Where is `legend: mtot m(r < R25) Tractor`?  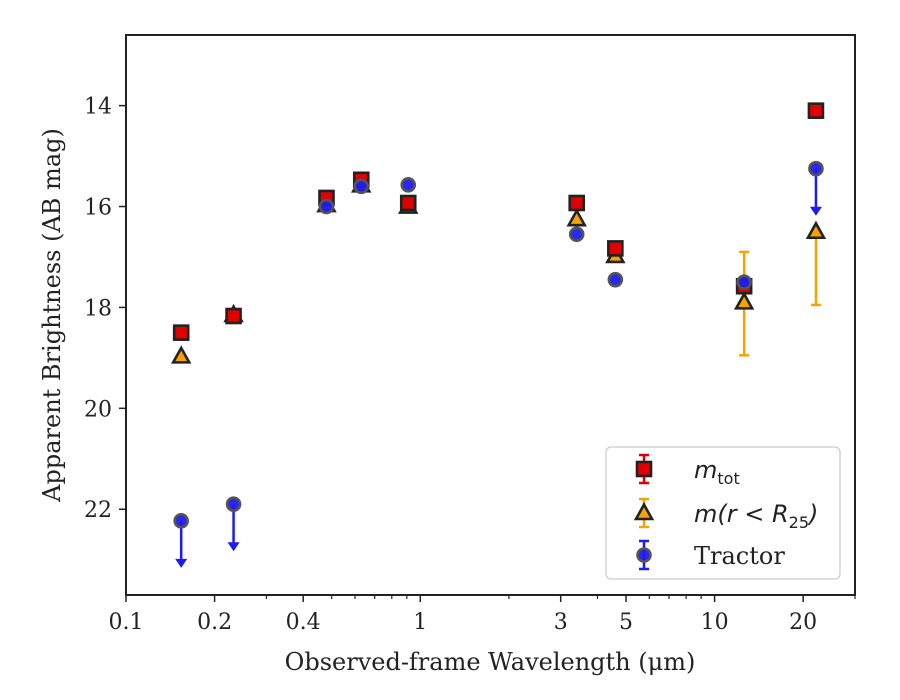
legend: mtot m(r < R25) Tractor is located at coordinates (723, 513).